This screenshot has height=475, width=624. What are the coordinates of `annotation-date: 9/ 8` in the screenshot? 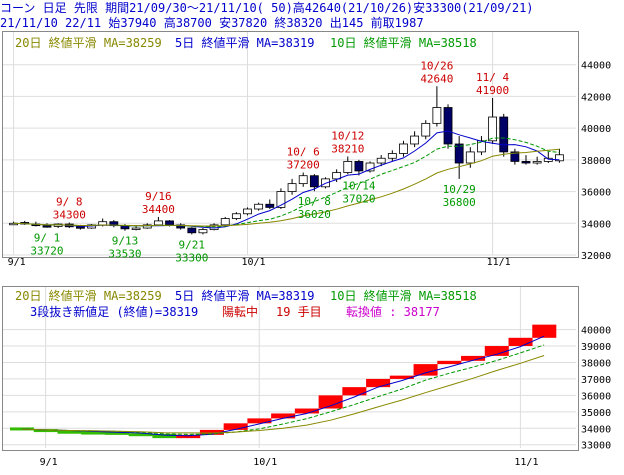 It's located at (69, 201).